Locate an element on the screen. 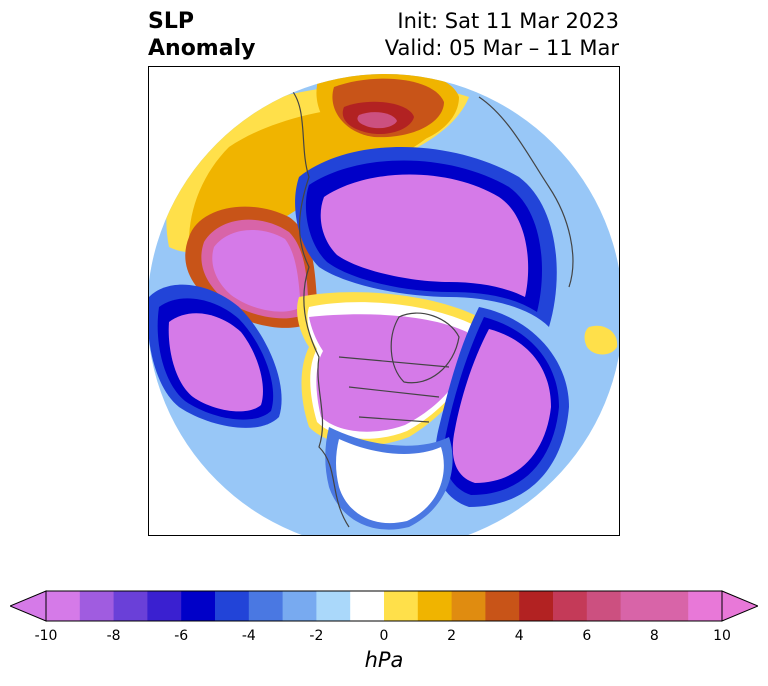 This screenshot has height=686, width=768. colorbar-tick-label: -10 is located at coordinates (46, 636).